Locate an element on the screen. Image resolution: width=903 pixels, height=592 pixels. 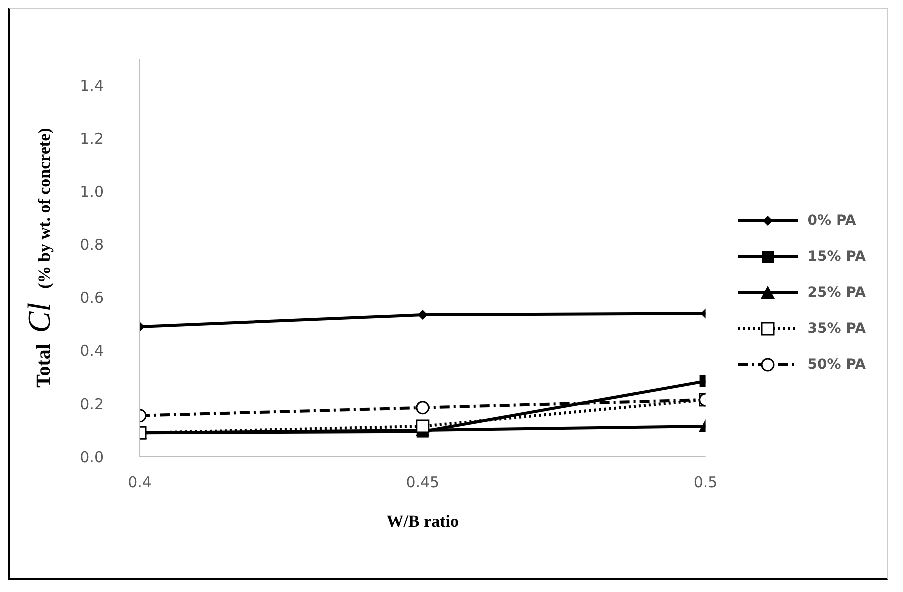
y-tick-label: 0.0 is located at coordinates (92, 457).